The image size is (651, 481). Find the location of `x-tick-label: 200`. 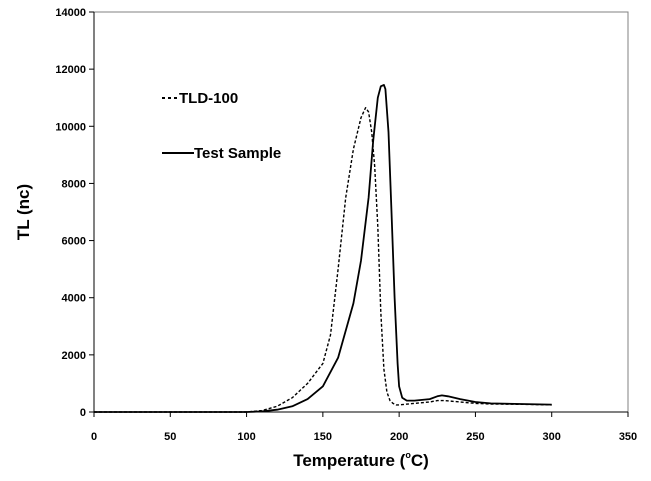

x-tick-label: 200 is located at coordinates (399, 437).